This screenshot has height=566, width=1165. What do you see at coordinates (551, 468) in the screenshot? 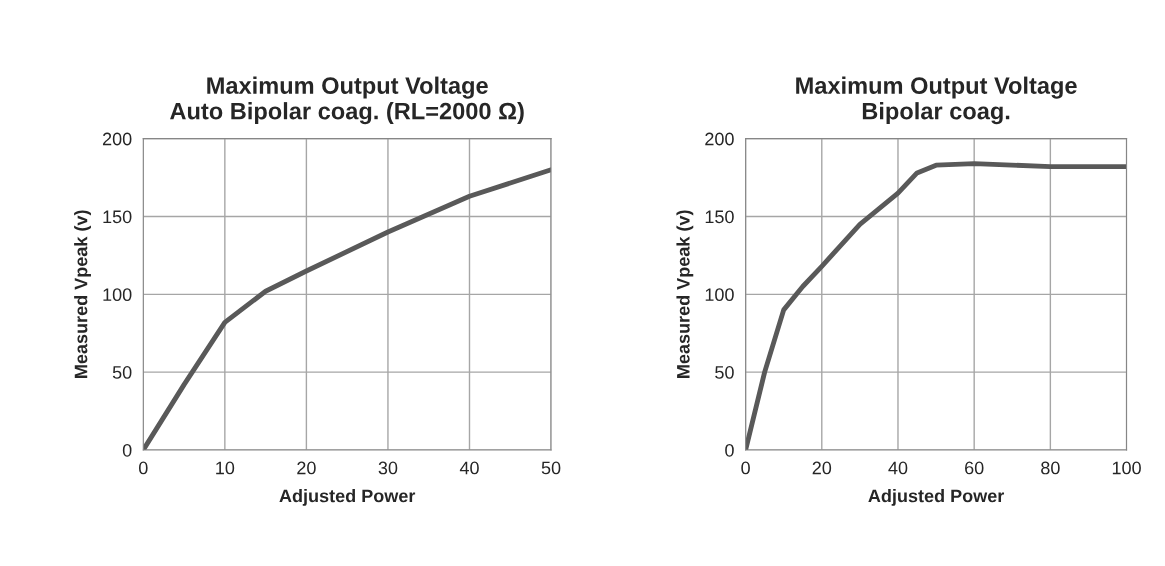
I see `x-tick-label: 50` at bounding box center [551, 468].